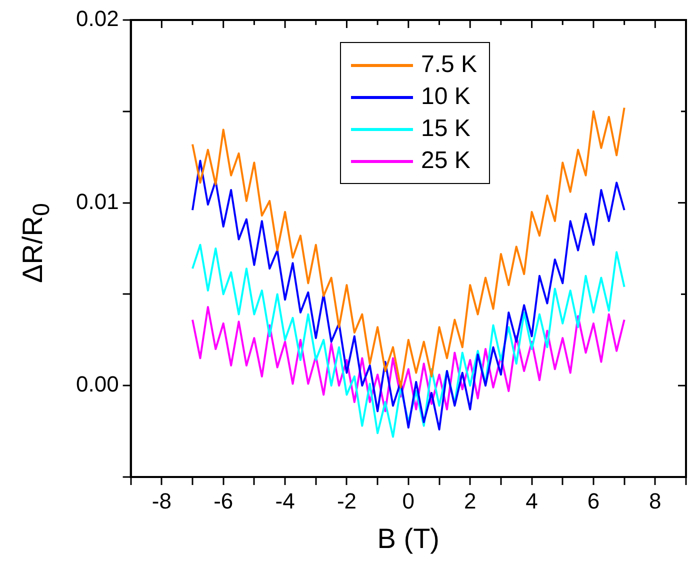 This screenshot has height=565, width=692. What do you see at coordinates (532, 501) in the screenshot?
I see `x-tick-label: 4` at bounding box center [532, 501].